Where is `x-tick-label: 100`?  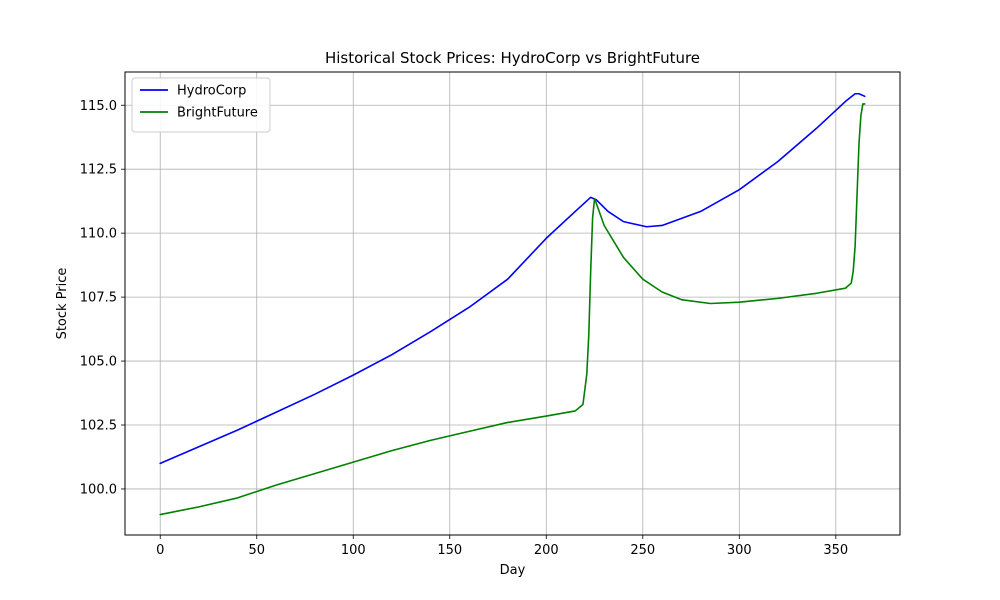 x-tick-label: 100 is located at coordinates (353, 550).